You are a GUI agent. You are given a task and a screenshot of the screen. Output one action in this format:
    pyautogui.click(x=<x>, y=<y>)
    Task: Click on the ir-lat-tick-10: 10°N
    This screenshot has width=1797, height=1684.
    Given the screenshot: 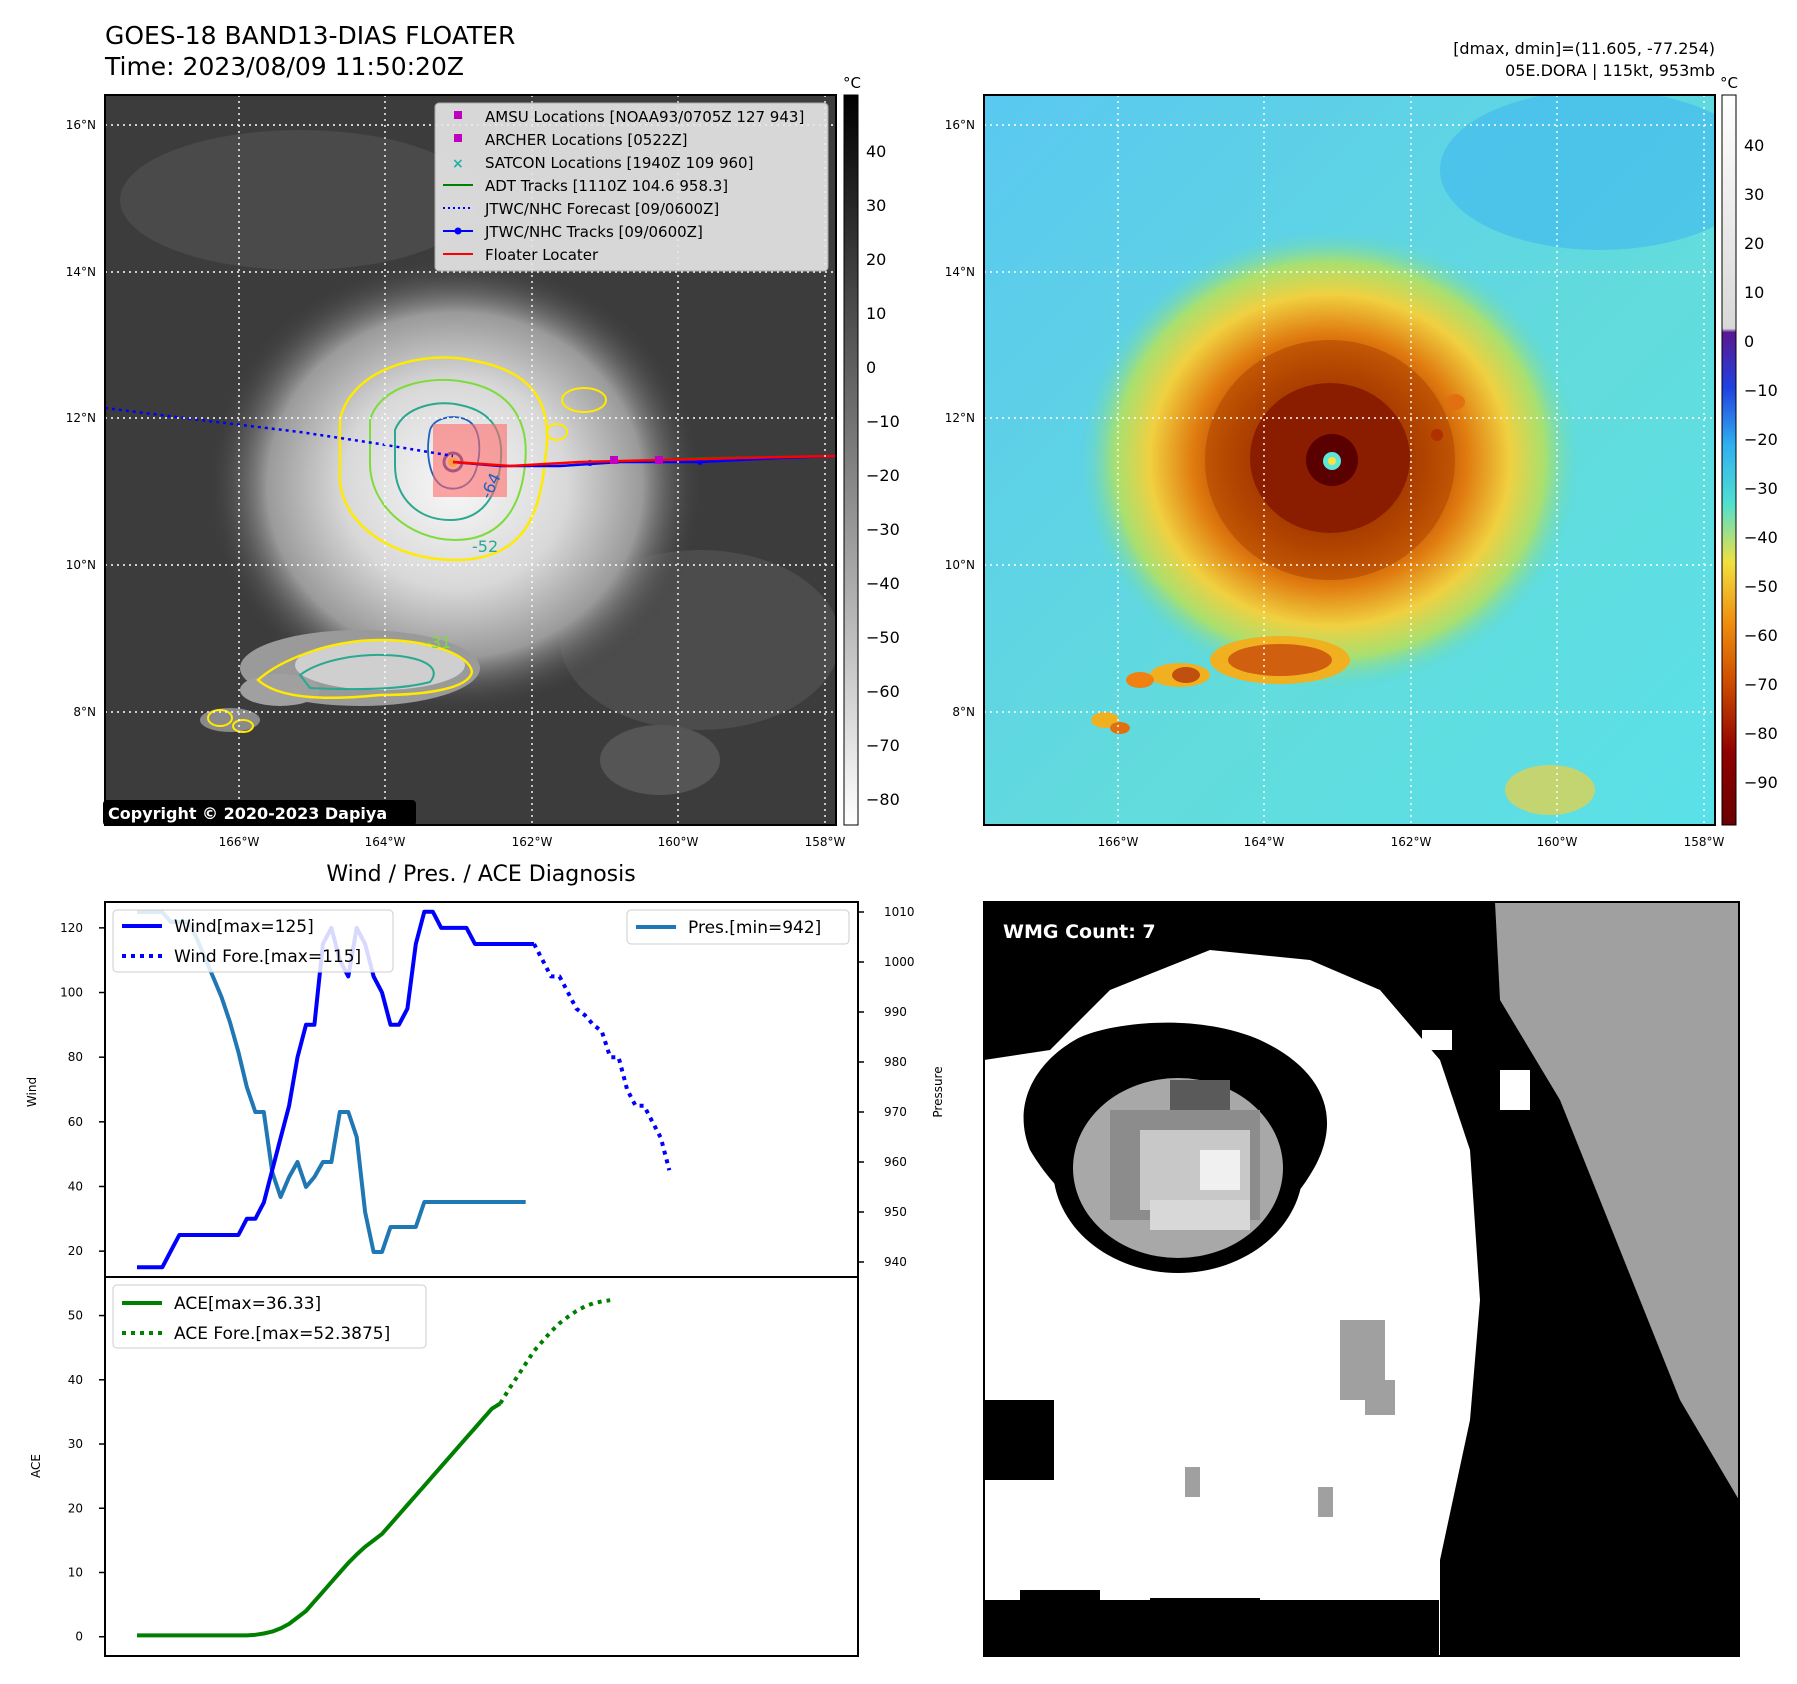 What is the action you would take?
    pyautogui.click(x=81, y=565)
    